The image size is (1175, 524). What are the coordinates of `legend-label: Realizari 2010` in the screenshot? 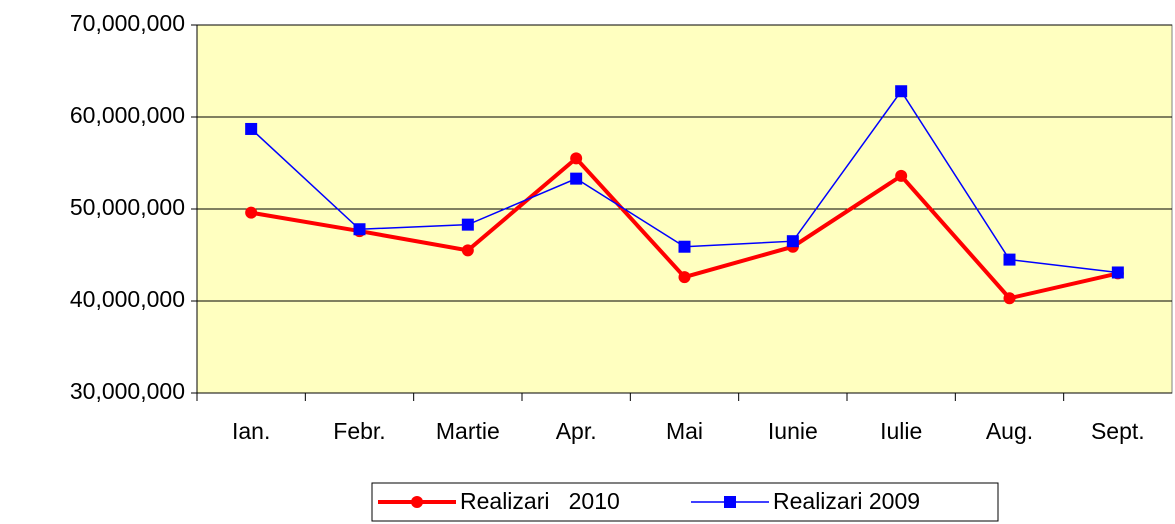 It's located at (540, 501).